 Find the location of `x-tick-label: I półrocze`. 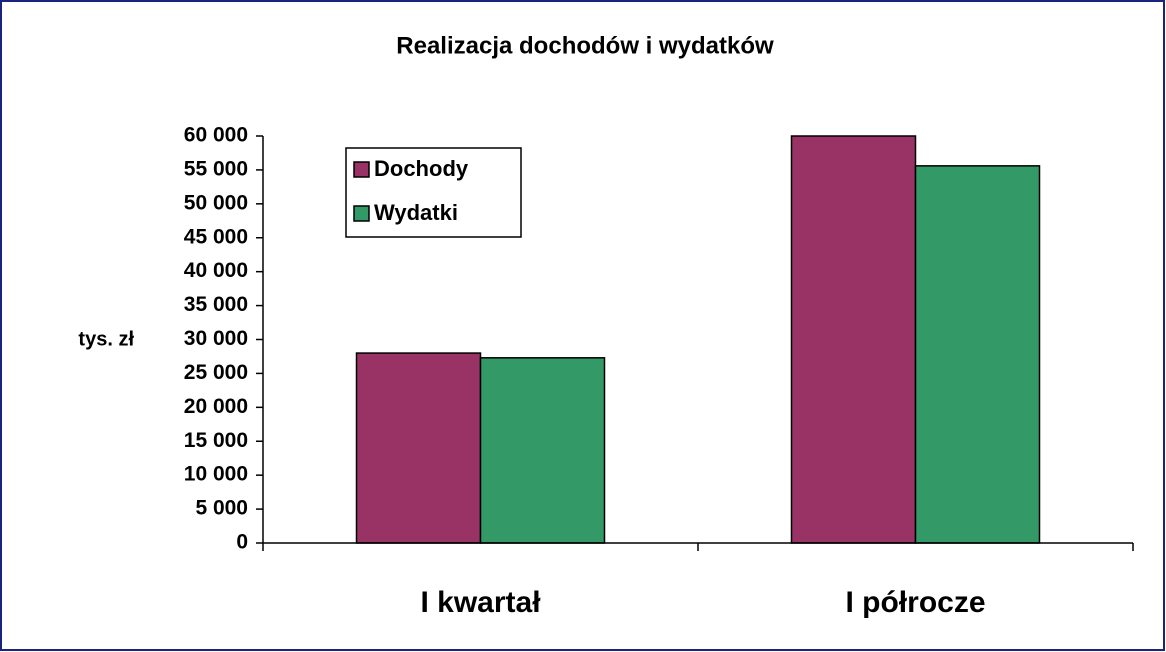

x-tick-label: I półrocze is located at coordinates (915, 602).